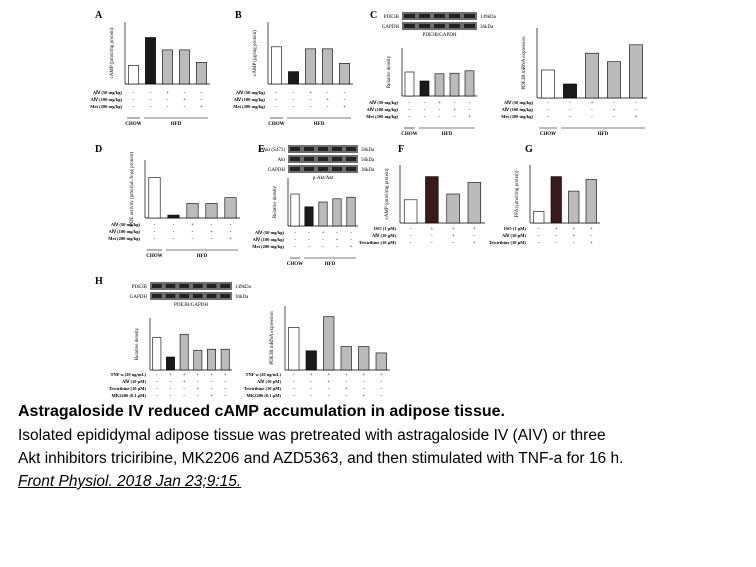 Image resolution: width=756 pixels, height=567 pixels. Describe the element at coordinates (515, 228) in the screenshot. I see `row-label: ISO (1 µM)` at that location.